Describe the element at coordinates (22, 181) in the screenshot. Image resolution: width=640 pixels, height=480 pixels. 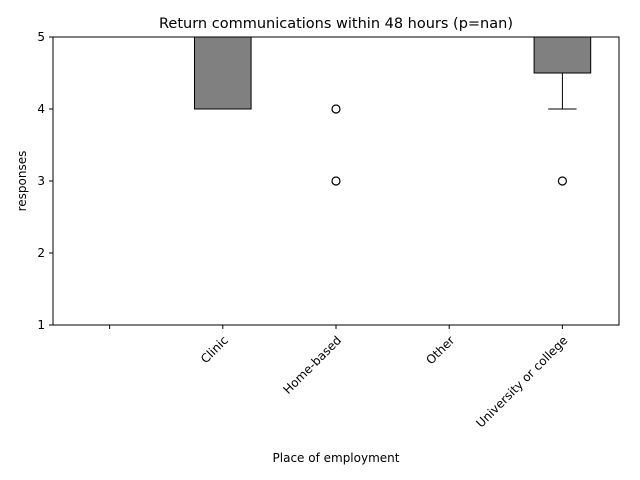
I see `y-axis-label: responses` at that location.